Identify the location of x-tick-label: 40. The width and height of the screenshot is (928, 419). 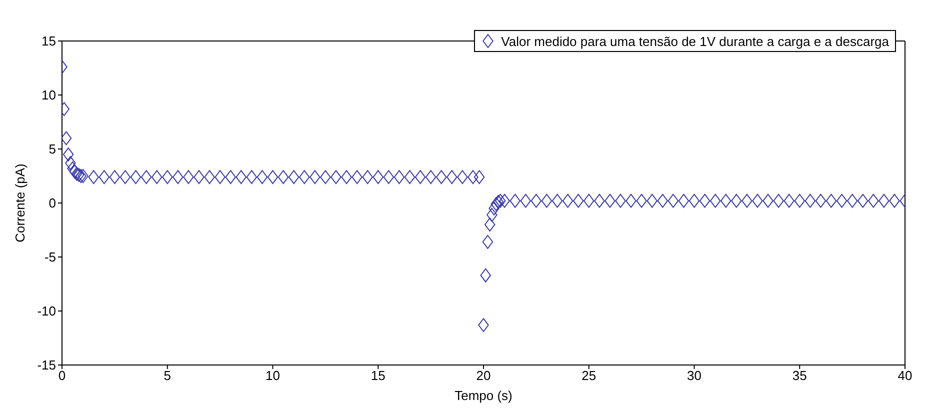
(905, 376).